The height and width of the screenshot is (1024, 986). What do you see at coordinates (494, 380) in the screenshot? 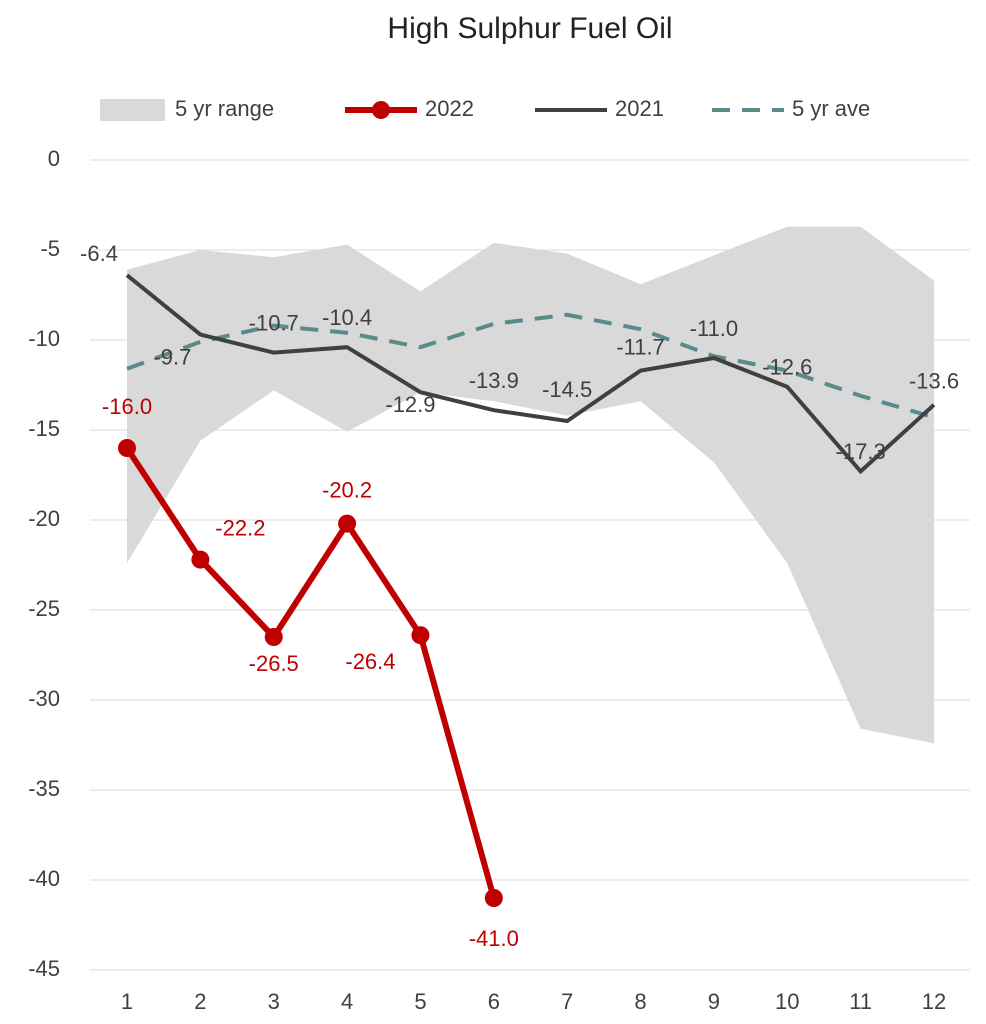
I see `data-label: -13.9` at bounding box center [494, 380].